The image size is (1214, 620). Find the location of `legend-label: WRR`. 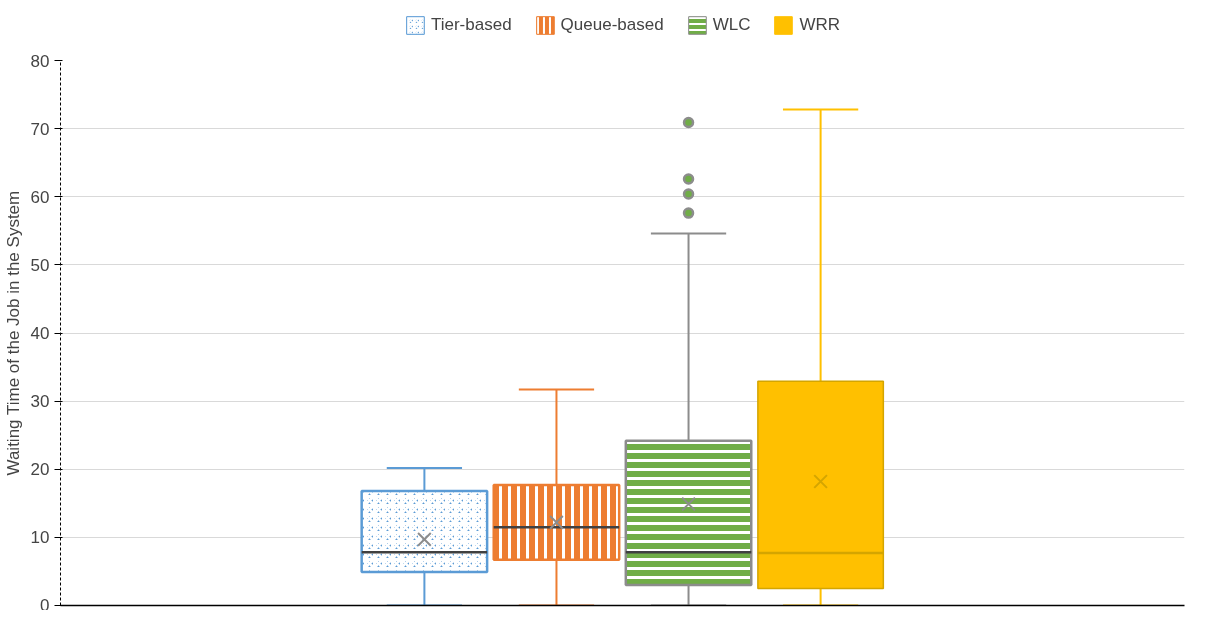

legend-label: WRR is located at coordinates (820, 25).